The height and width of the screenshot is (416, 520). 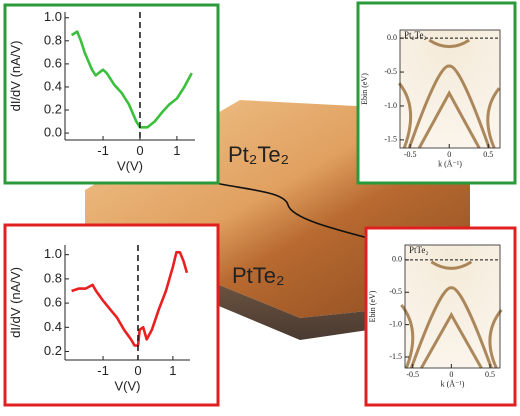 What do you see at coordinates (258, 275) in the screenshot?
I see `surface-label: PtTe₂` at bounding box center [258, 275].